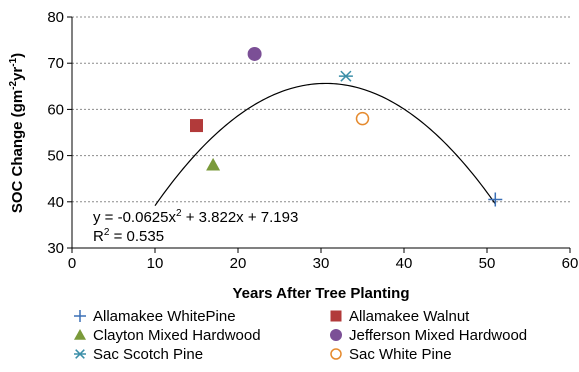 The image size is (579, 372). What do you see at coordinates (17, 133) in the screenshot?
I see `y-axis-title: SOC Change (gm-2yr-1)` at bounding box center [17, 133].